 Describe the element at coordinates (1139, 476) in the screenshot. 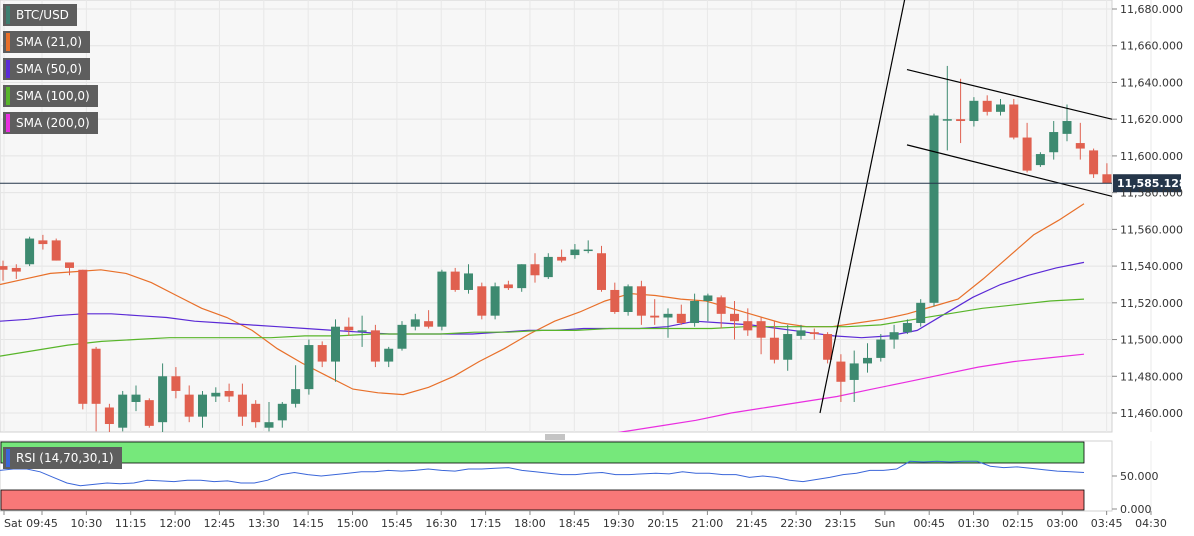

I see `rsi-tick-label: 50.000` at that location.